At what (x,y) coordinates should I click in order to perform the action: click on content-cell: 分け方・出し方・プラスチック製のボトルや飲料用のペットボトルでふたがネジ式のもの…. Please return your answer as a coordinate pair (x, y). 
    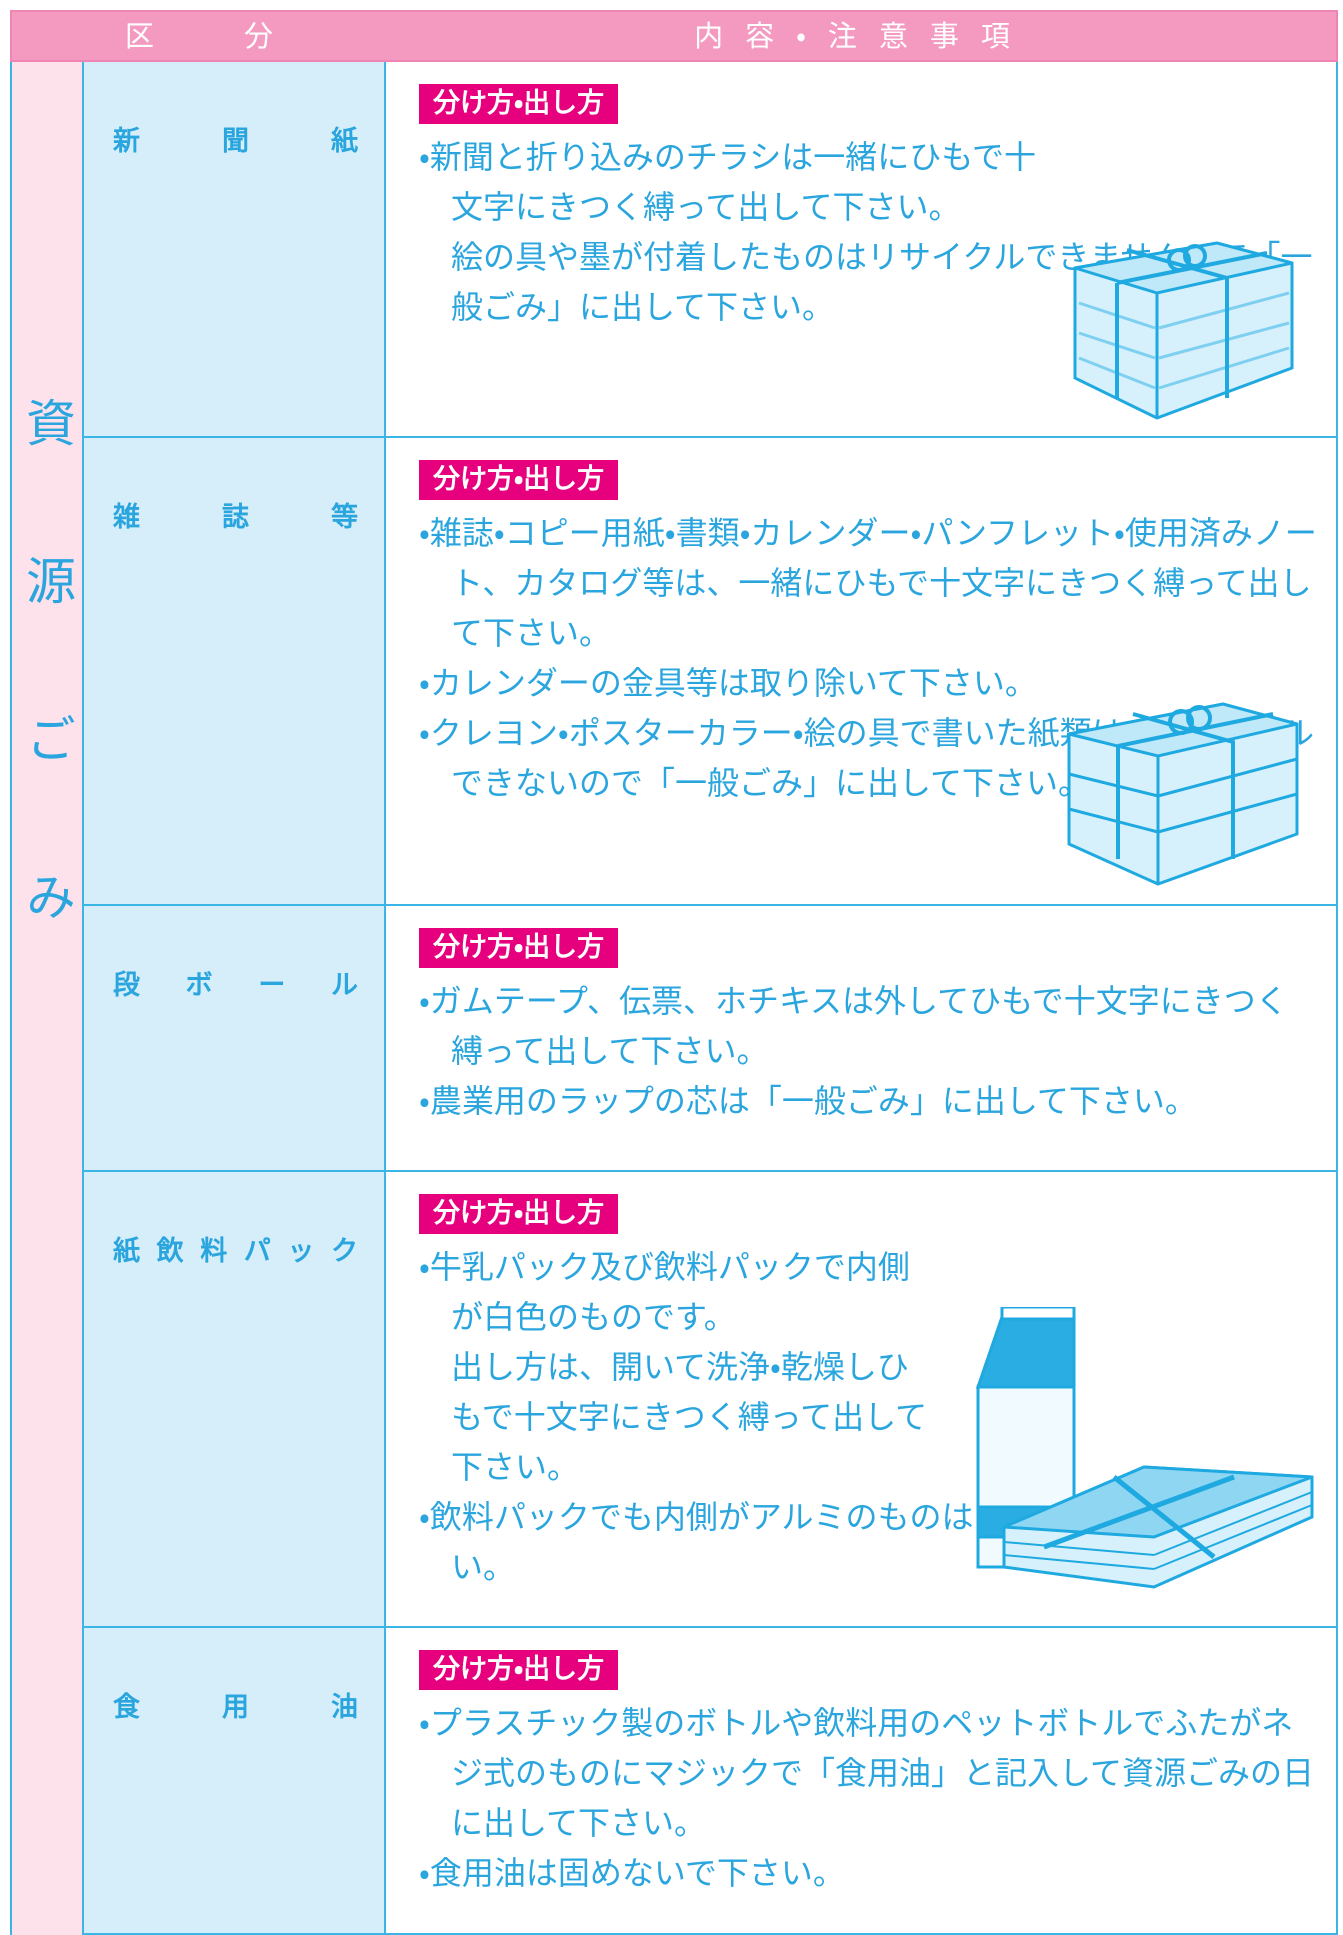
    Looking at the image, I should click on (862, 1781).